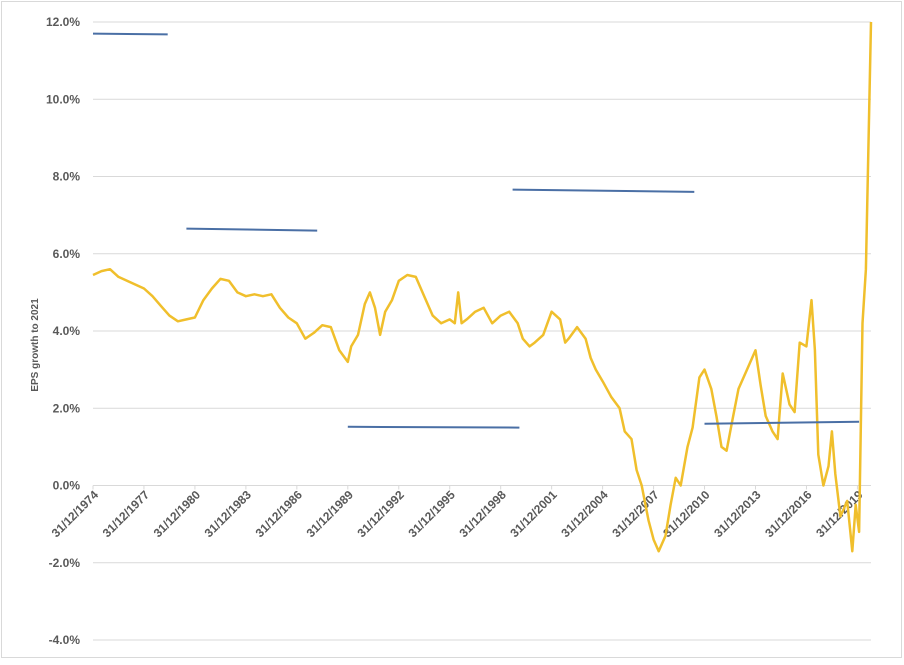 The height and width of the screenshot is (665, 904). Describe the element at coordinates (35, 345) in the screenshot. I see `y-axis-title: EPS growth to 2021` at that location.